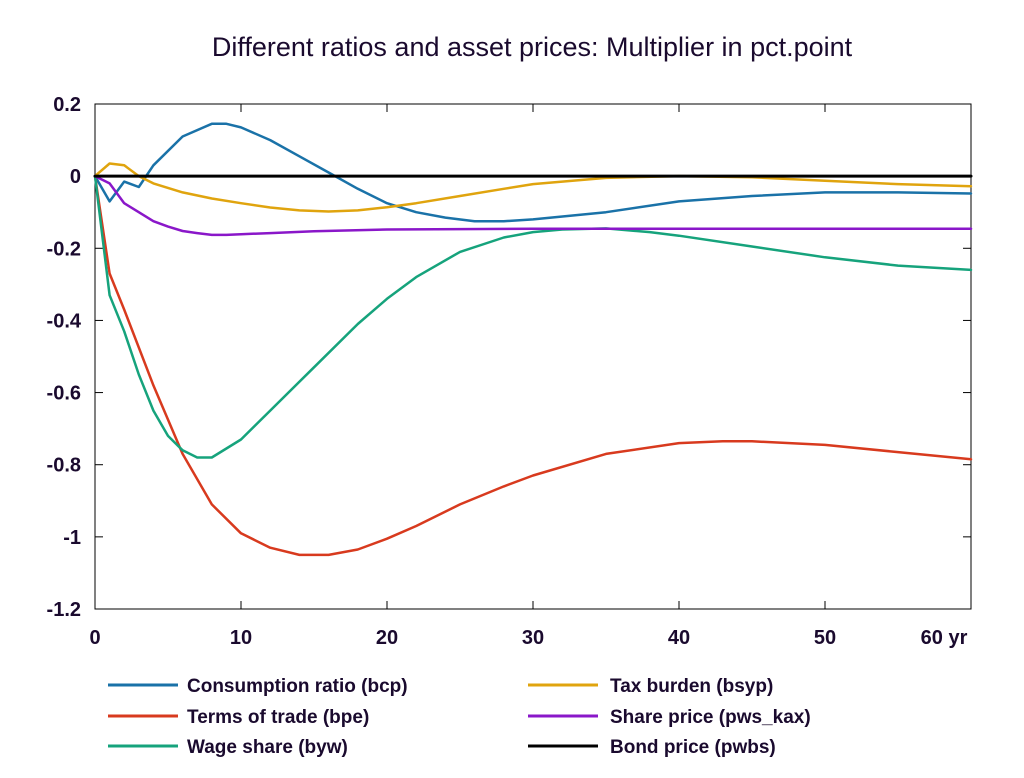 The image size is (1024, 778). Describe the element at coordinates (64, 466) in the screenshot. I see `y-tick-label: -0.8` at that location.